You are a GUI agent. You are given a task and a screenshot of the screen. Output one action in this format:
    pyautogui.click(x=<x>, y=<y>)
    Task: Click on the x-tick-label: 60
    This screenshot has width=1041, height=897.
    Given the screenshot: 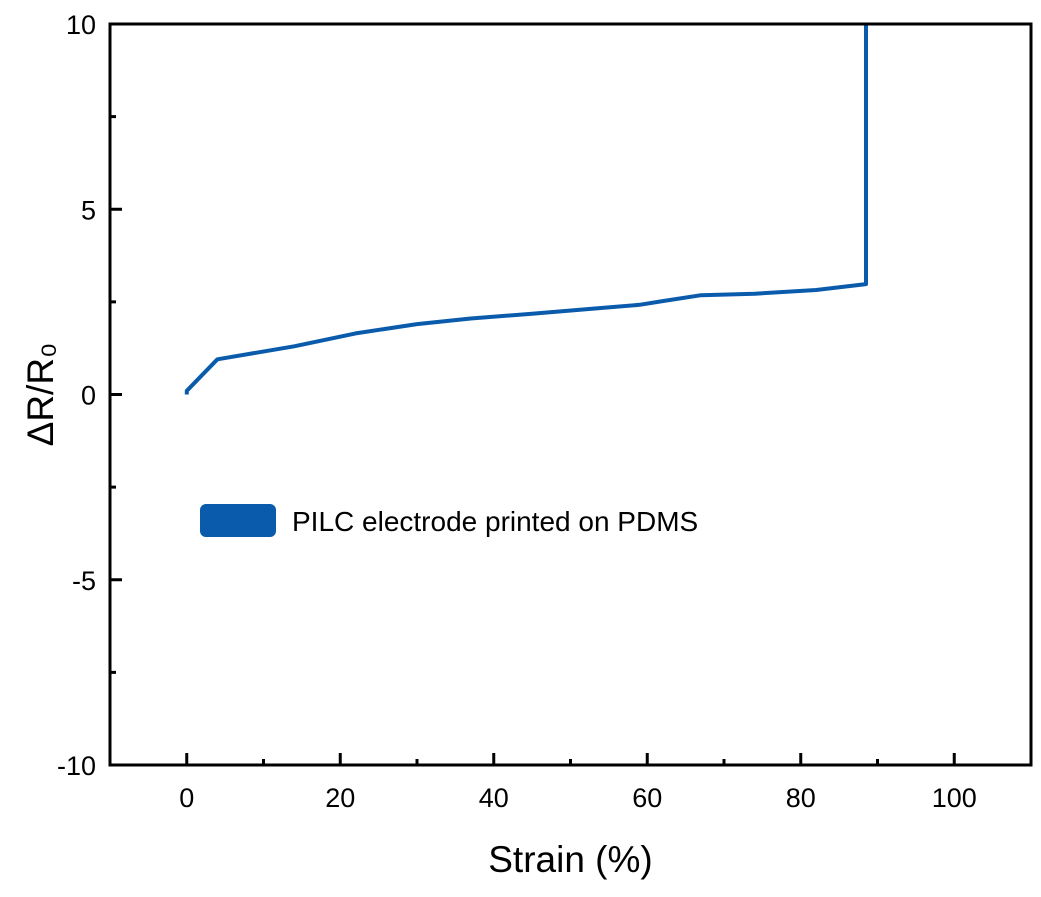 What is the action you would take?
    pyautogui.click(x=647, y=798)
    